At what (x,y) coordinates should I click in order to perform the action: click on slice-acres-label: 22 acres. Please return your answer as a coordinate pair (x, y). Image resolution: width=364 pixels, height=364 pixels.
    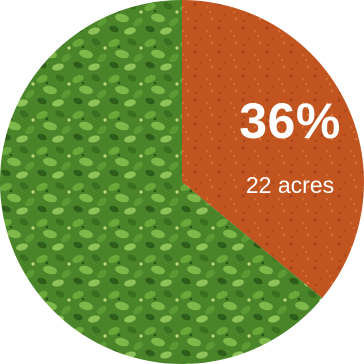
    Looking at the image, I should click on (290, 185).